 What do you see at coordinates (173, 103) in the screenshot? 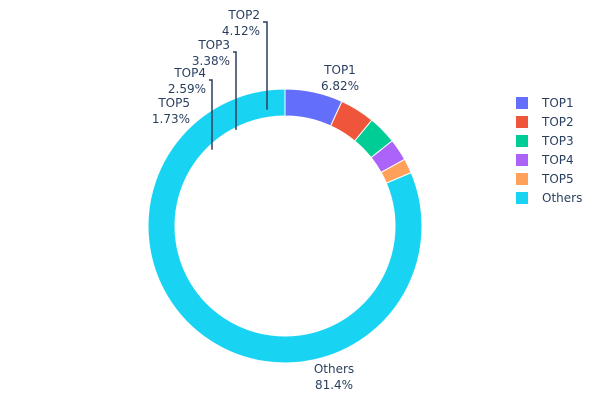
I see `slice-label-top5: TOP5` at bounding box center [173, 103].